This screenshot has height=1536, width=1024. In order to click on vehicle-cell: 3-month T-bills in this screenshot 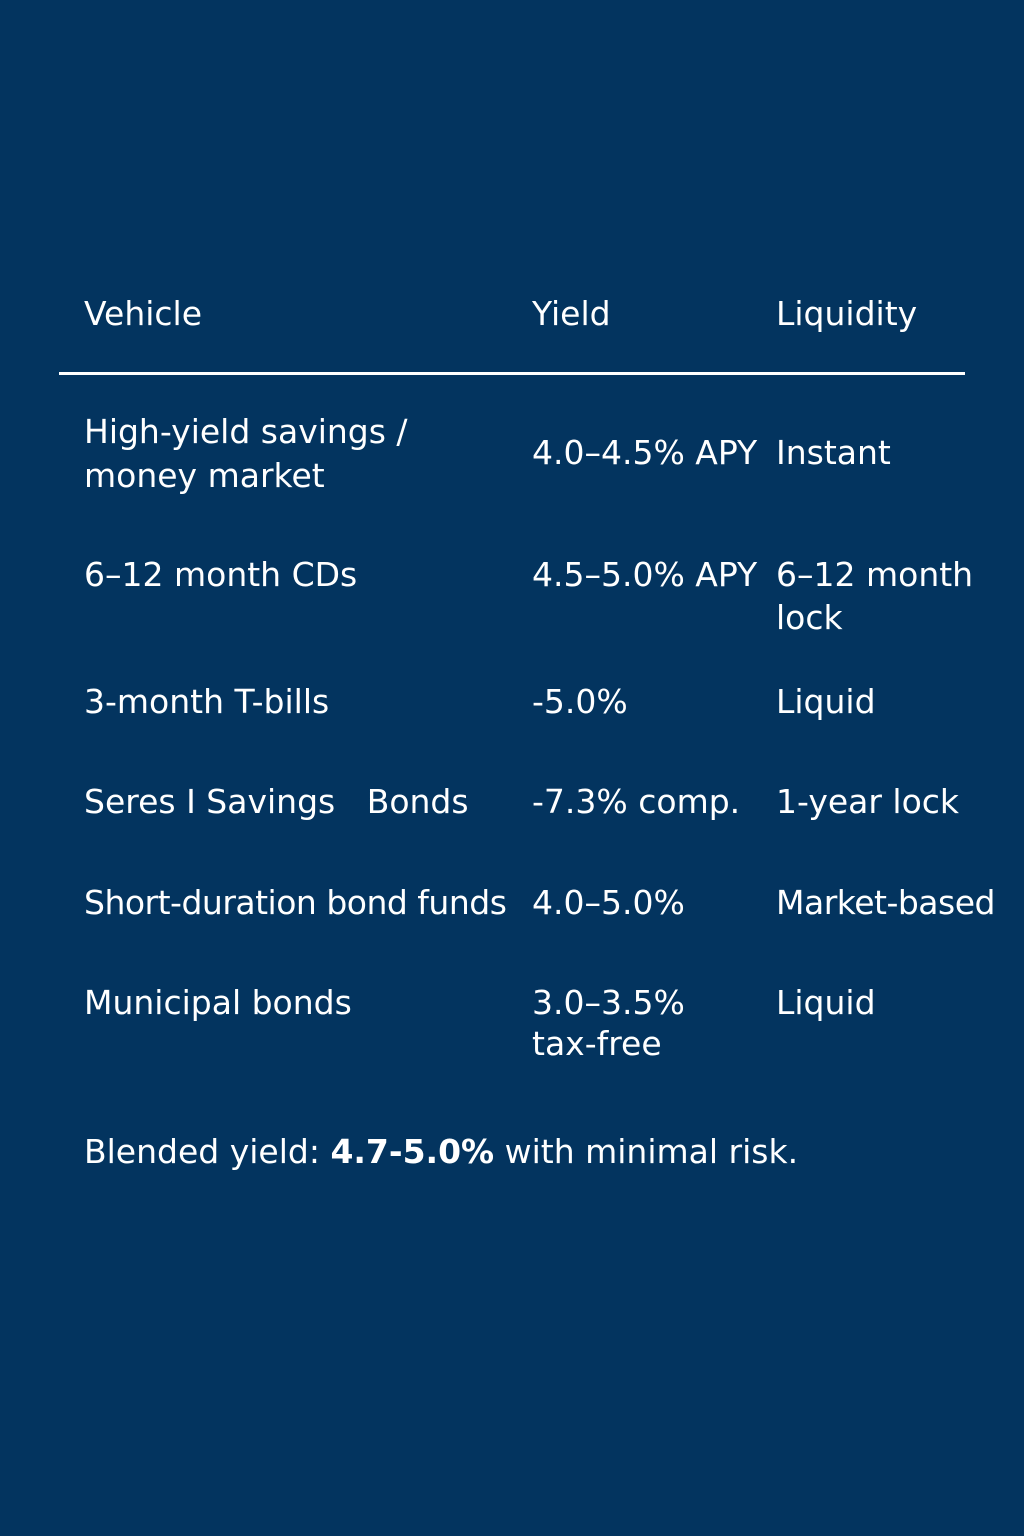, I will do `click(207, 701)`.